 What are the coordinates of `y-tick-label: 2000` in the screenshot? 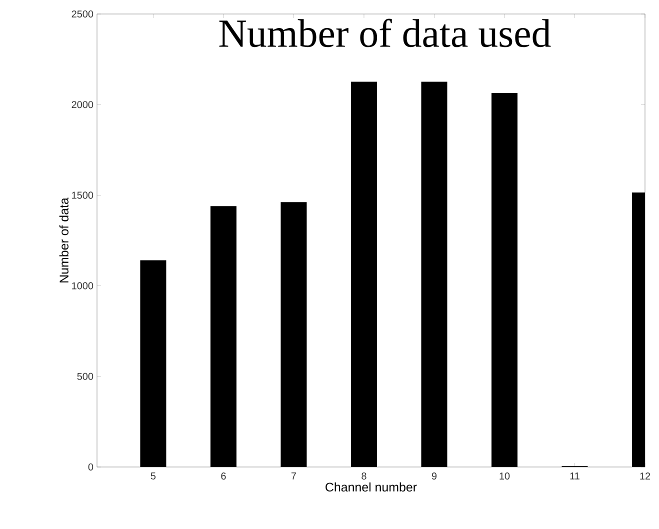 It's located at (83, 104).